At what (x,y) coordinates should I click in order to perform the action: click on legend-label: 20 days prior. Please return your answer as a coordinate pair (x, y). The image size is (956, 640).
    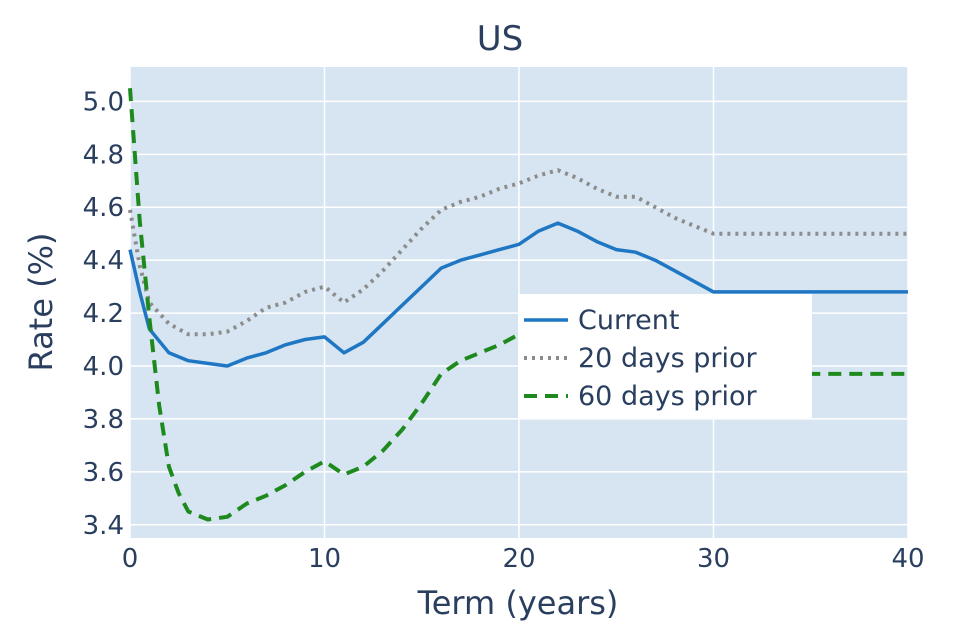
    Looking at the image, I should click on (668, 358).